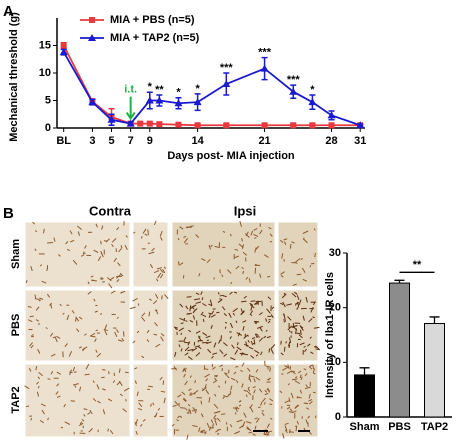 The width and height of the screenshot is (459, 442). Describe the element at coordinates (155, 38) in the screenshot. I see `legend-label: MIA + TAP2 (n=5)` at that location.